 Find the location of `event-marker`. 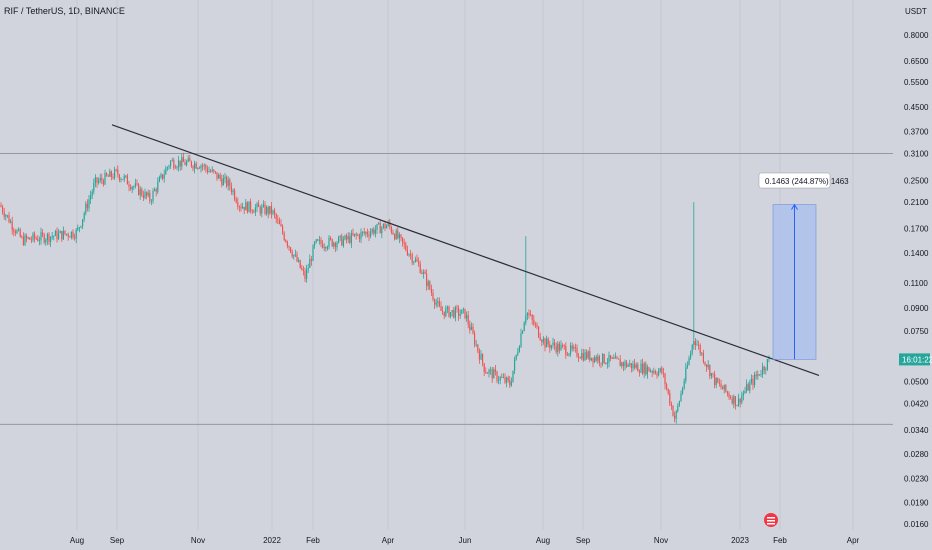

event-marker is located at coordinates (771, 520).